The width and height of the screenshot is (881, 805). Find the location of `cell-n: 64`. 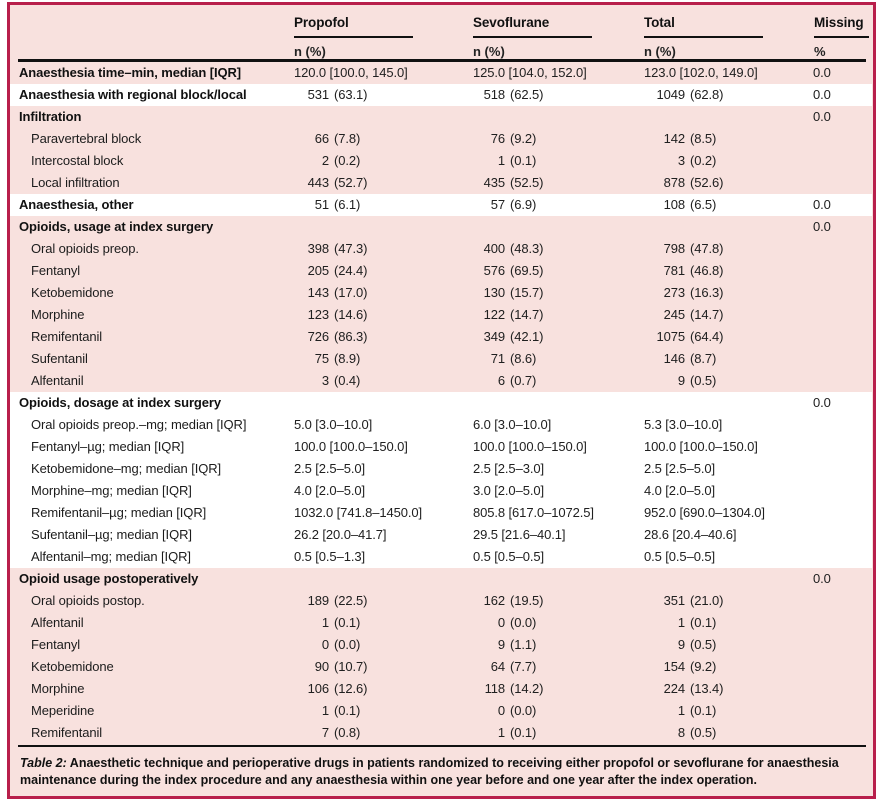

cell-n: 64 is located at coordinates (497, 666).